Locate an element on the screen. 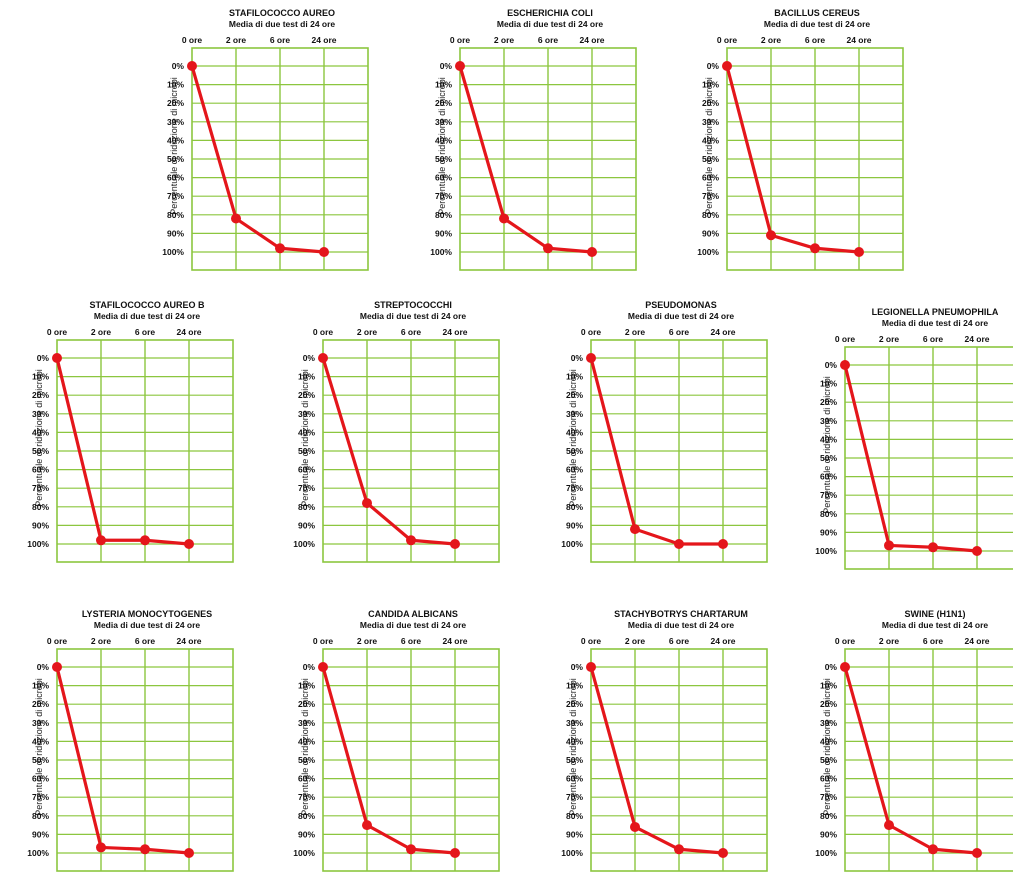 The height and width of the screenshot is (877, 1013). chart-title: LEGIONELLA PNEUMOPHILA is located at coordinates (935, 312).